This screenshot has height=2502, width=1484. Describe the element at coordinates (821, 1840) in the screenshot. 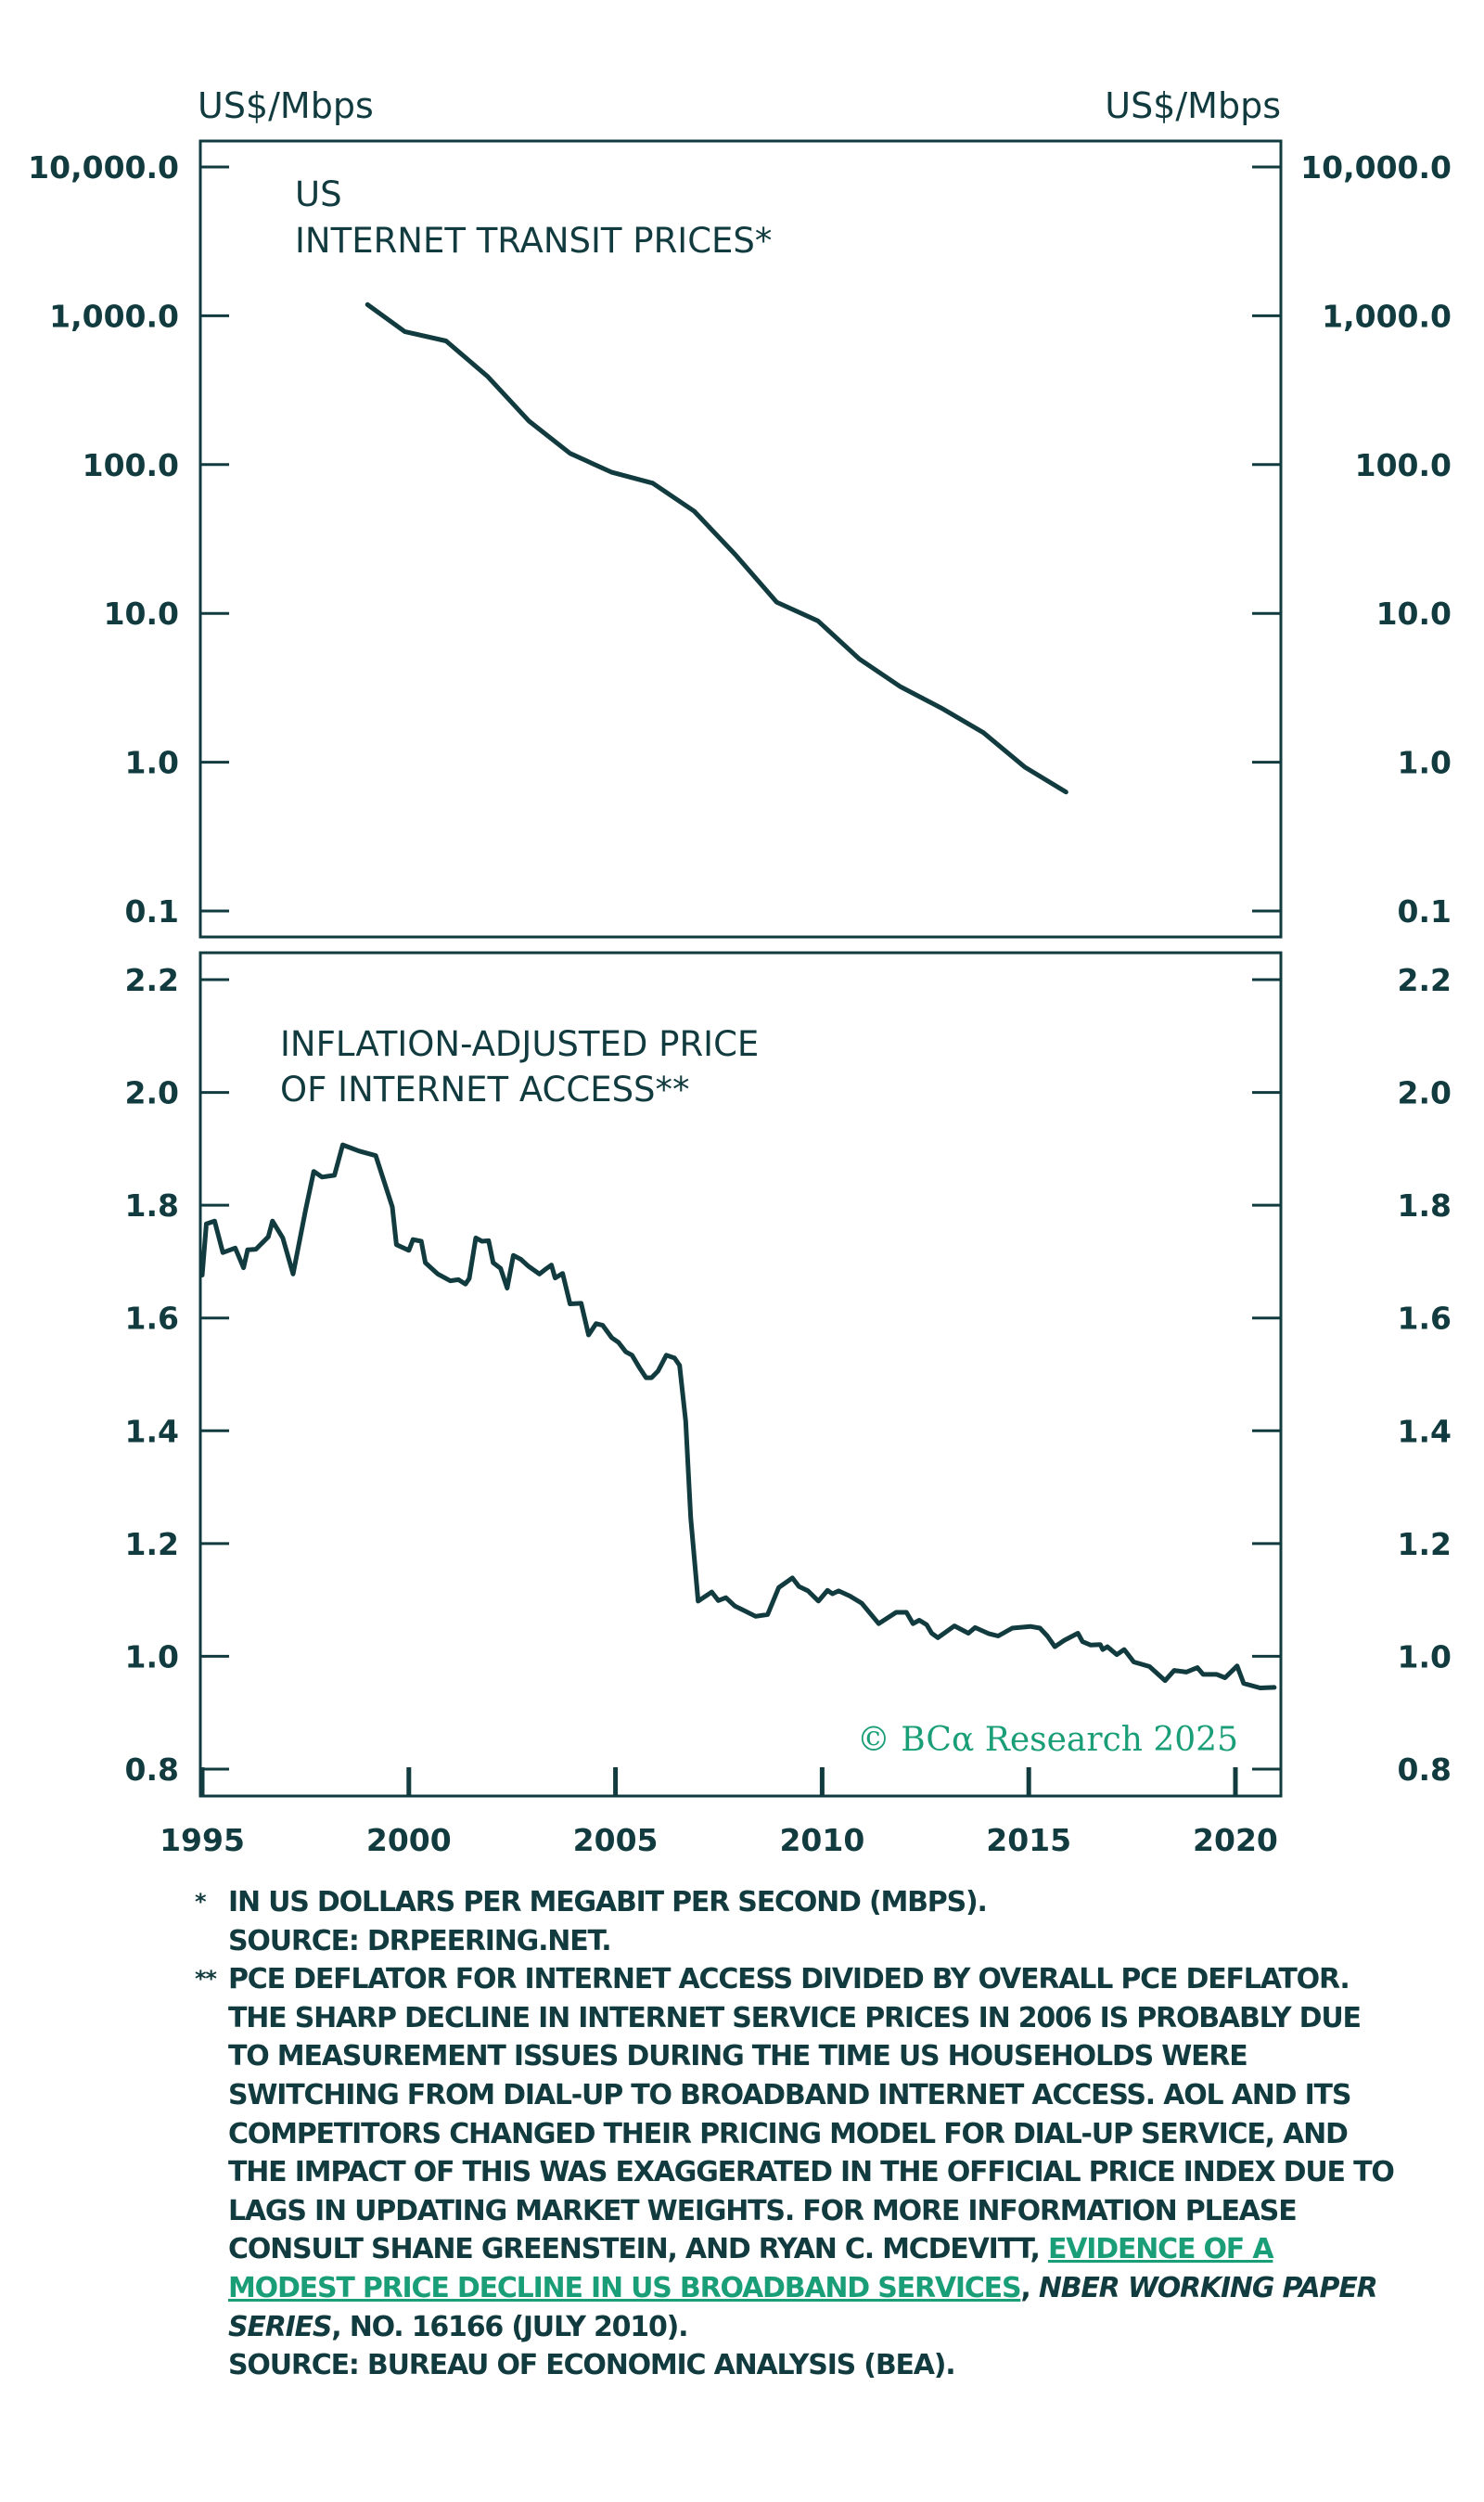

I see `x-tick-label: 2010` at that location.